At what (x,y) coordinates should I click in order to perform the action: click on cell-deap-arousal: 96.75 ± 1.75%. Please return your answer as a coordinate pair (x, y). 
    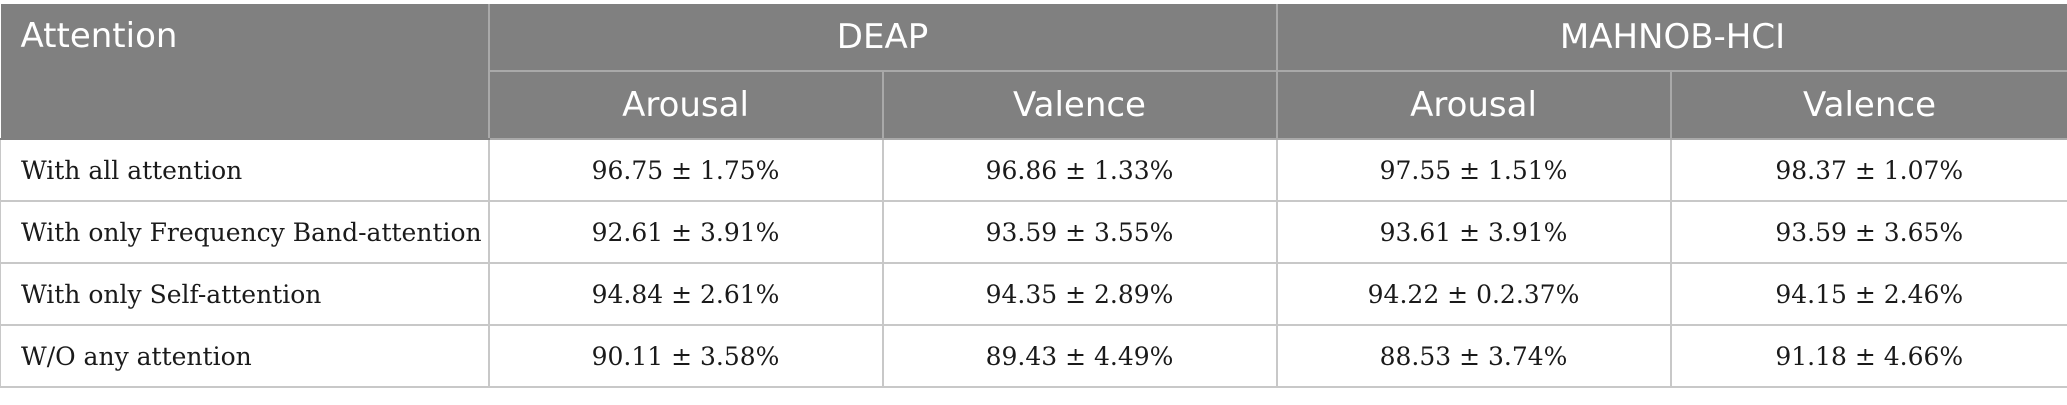
    Looking at the image, I should click on (686, 170).